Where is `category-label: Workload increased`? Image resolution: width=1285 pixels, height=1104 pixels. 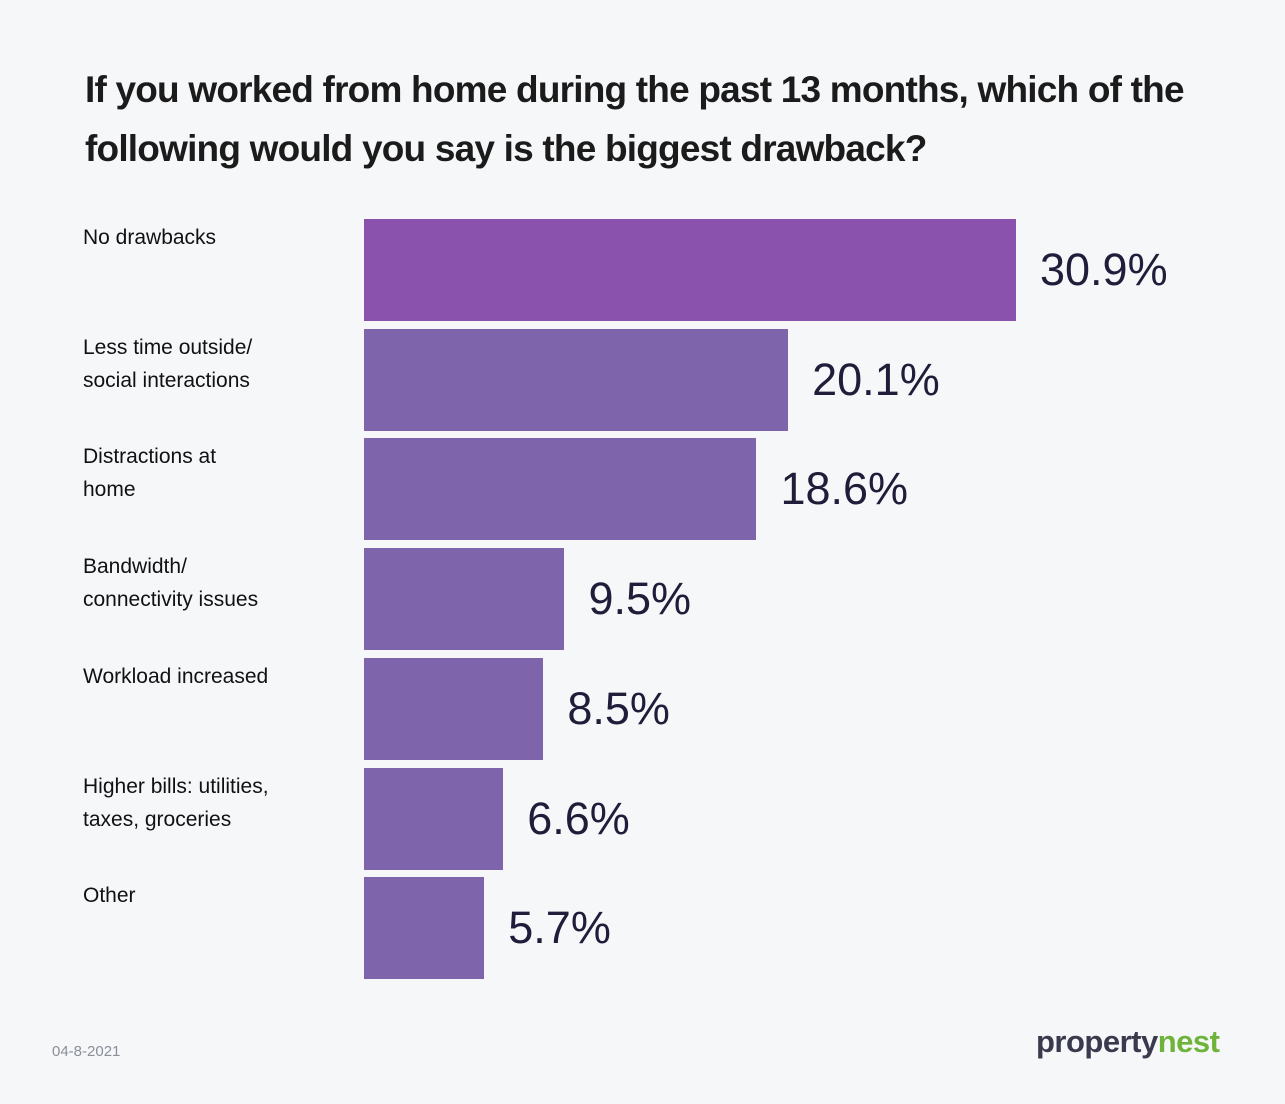
category-label: Workload increased is located at coordinates (176, 676).